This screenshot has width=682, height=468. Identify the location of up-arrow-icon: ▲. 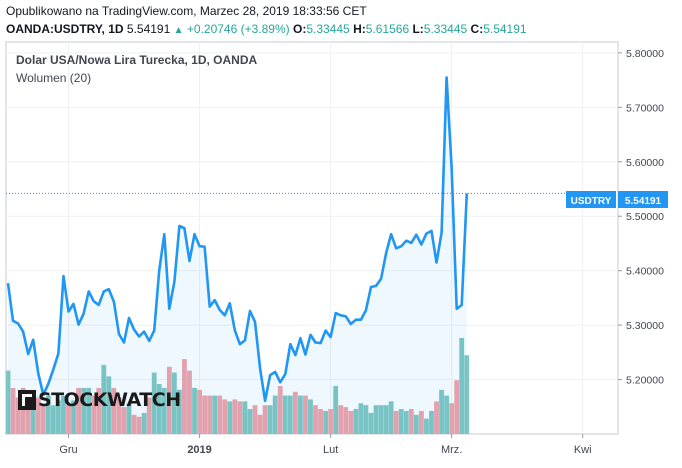
(178, 30).